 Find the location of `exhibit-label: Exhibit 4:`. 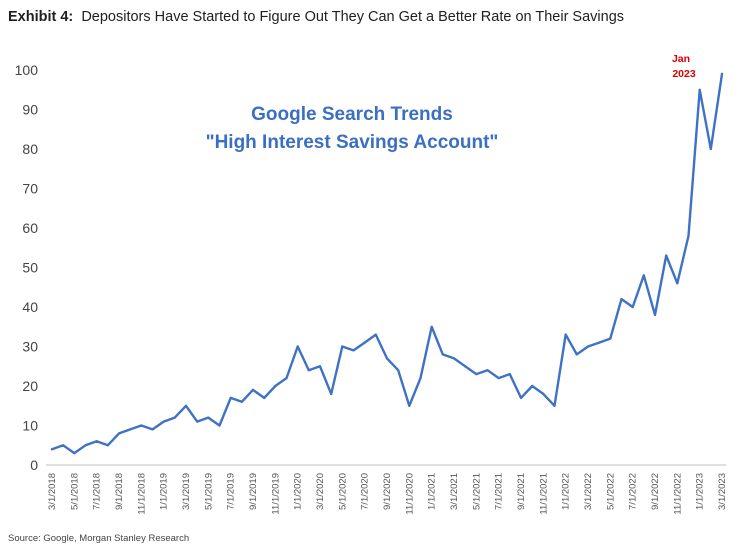

exhibit-label: Exhibit 4: is located at coordinates (41, 17).